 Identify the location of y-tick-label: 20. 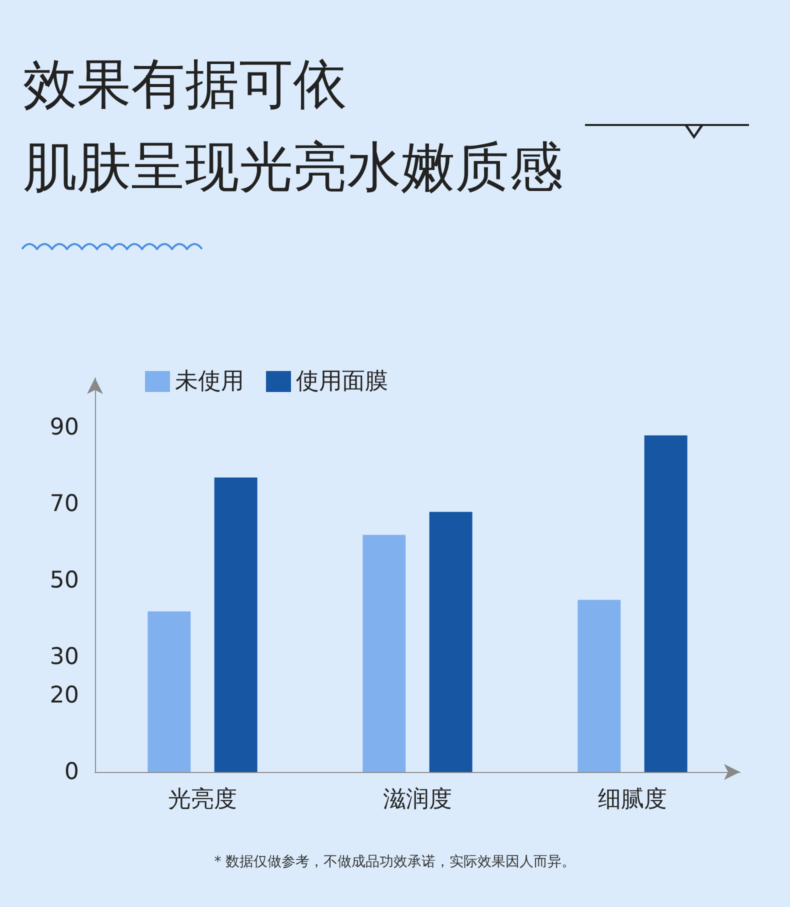
(64, 695).